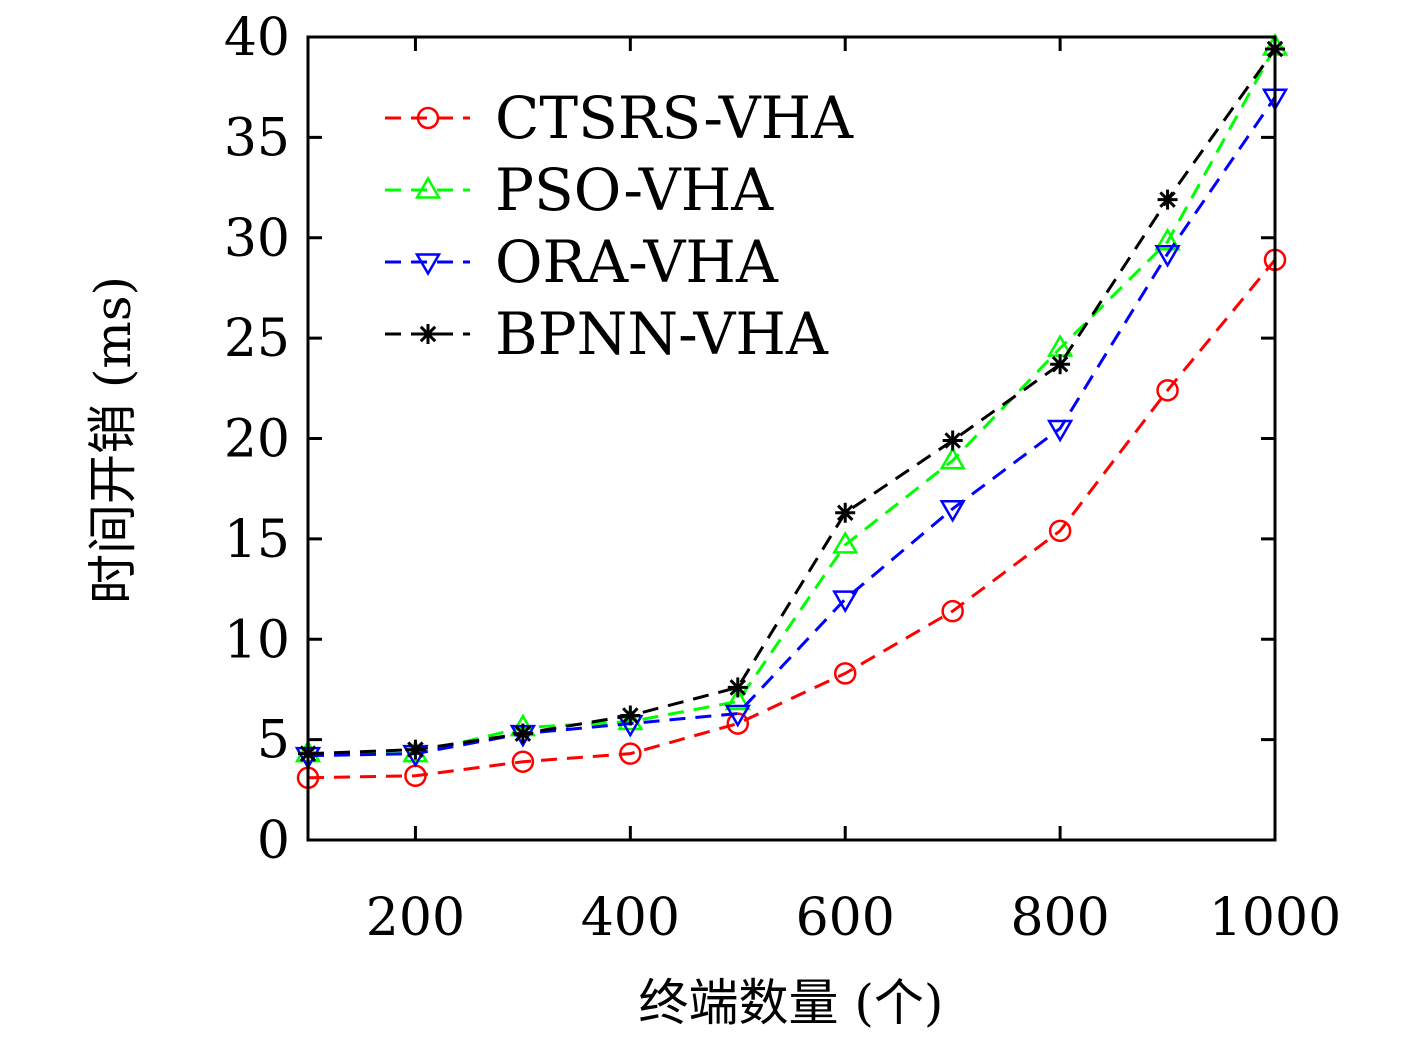 The height and width of the screenshot is (1040, 1417). I want to click on y-tick-label: 35, so click(257, 138).